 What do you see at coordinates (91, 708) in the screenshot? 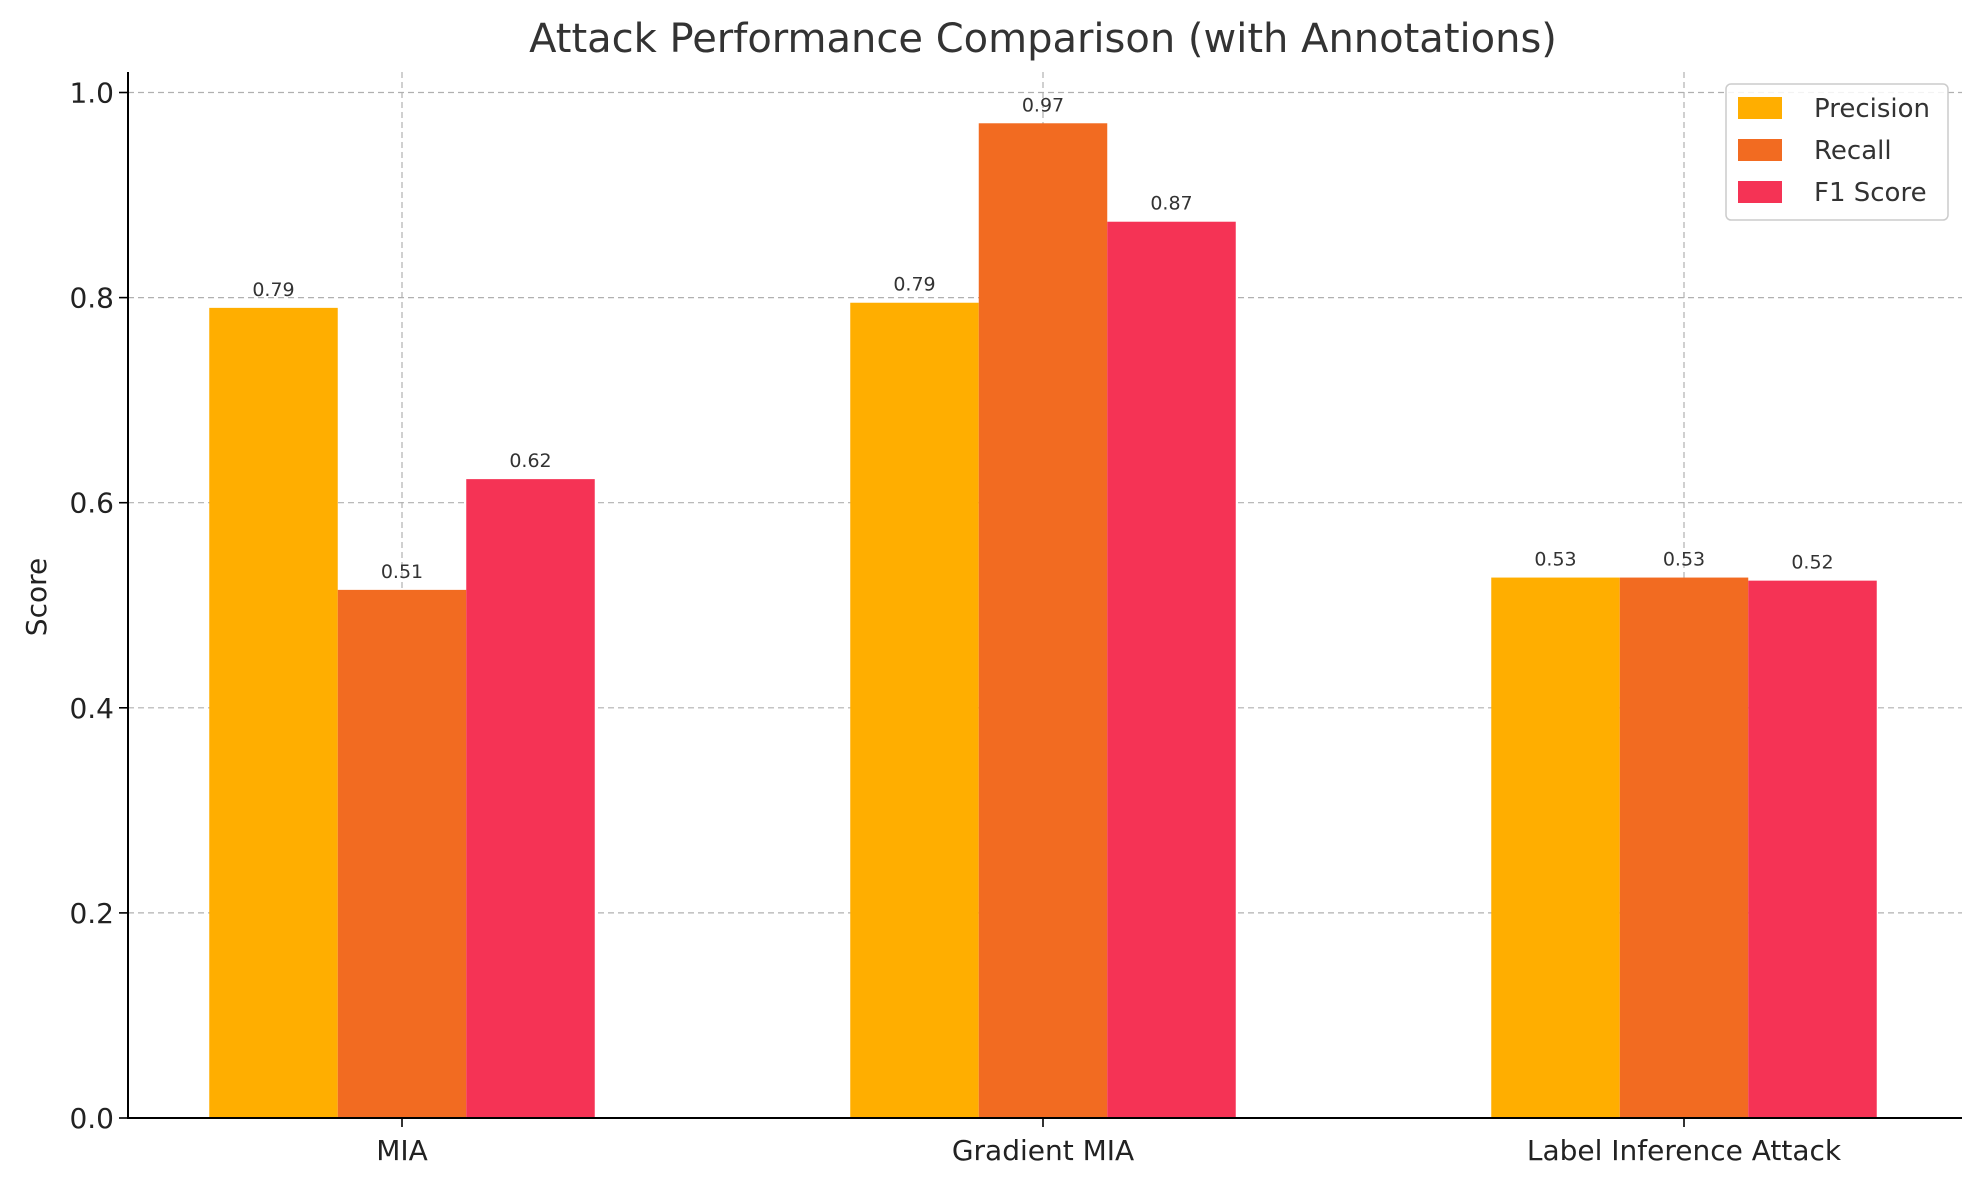
I see `y-tick-label: 0.4` at bounding box center [91, 708].